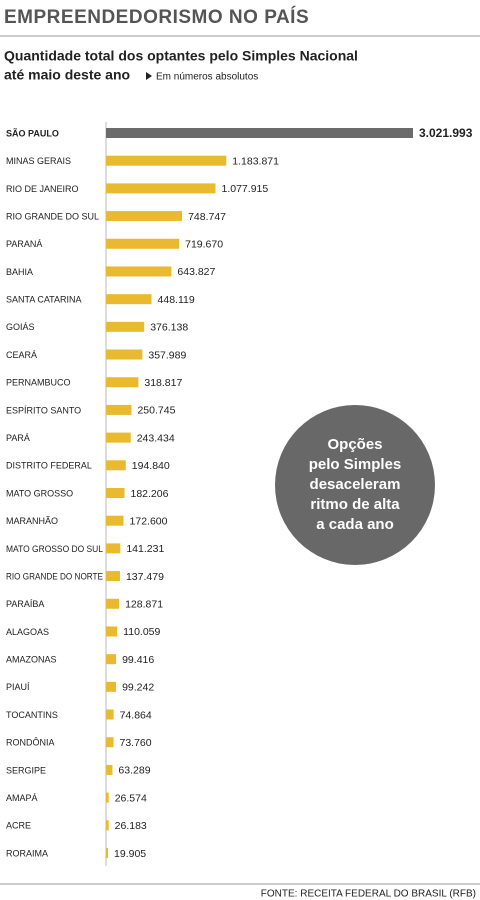 This screenshot has height=900, width=480. Describe the element at coordinates (156, 438) in the screenshot. I see `value-label: 243.434` at that location.